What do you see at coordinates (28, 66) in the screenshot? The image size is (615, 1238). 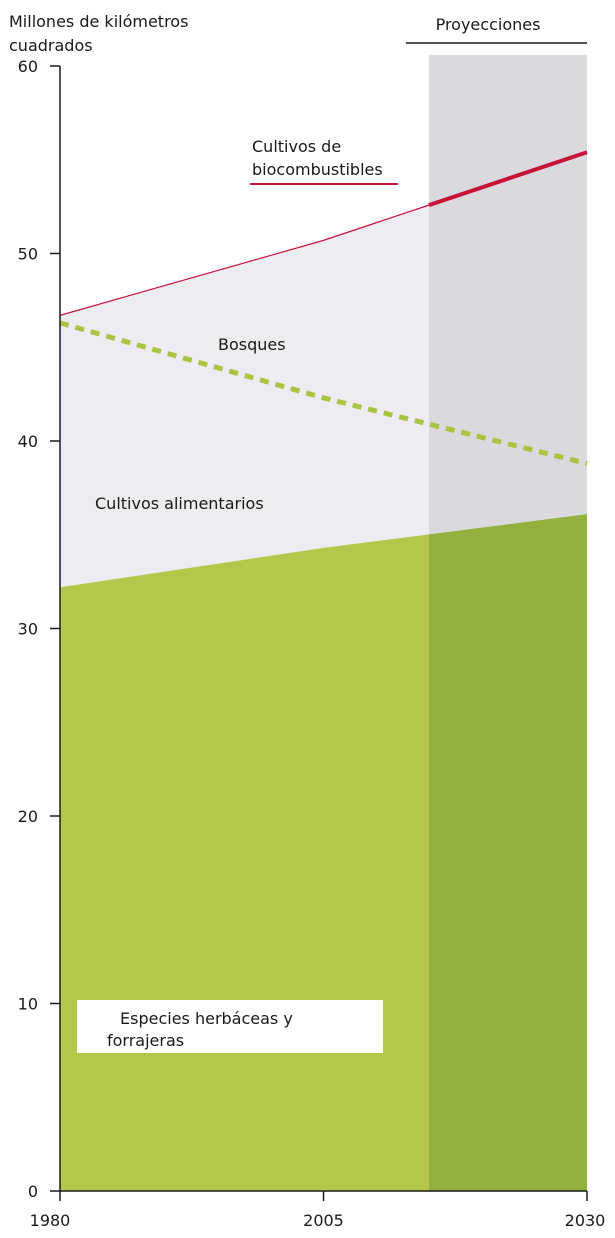 I see `y-tick-label: 60` at bounding box center [28, 66].